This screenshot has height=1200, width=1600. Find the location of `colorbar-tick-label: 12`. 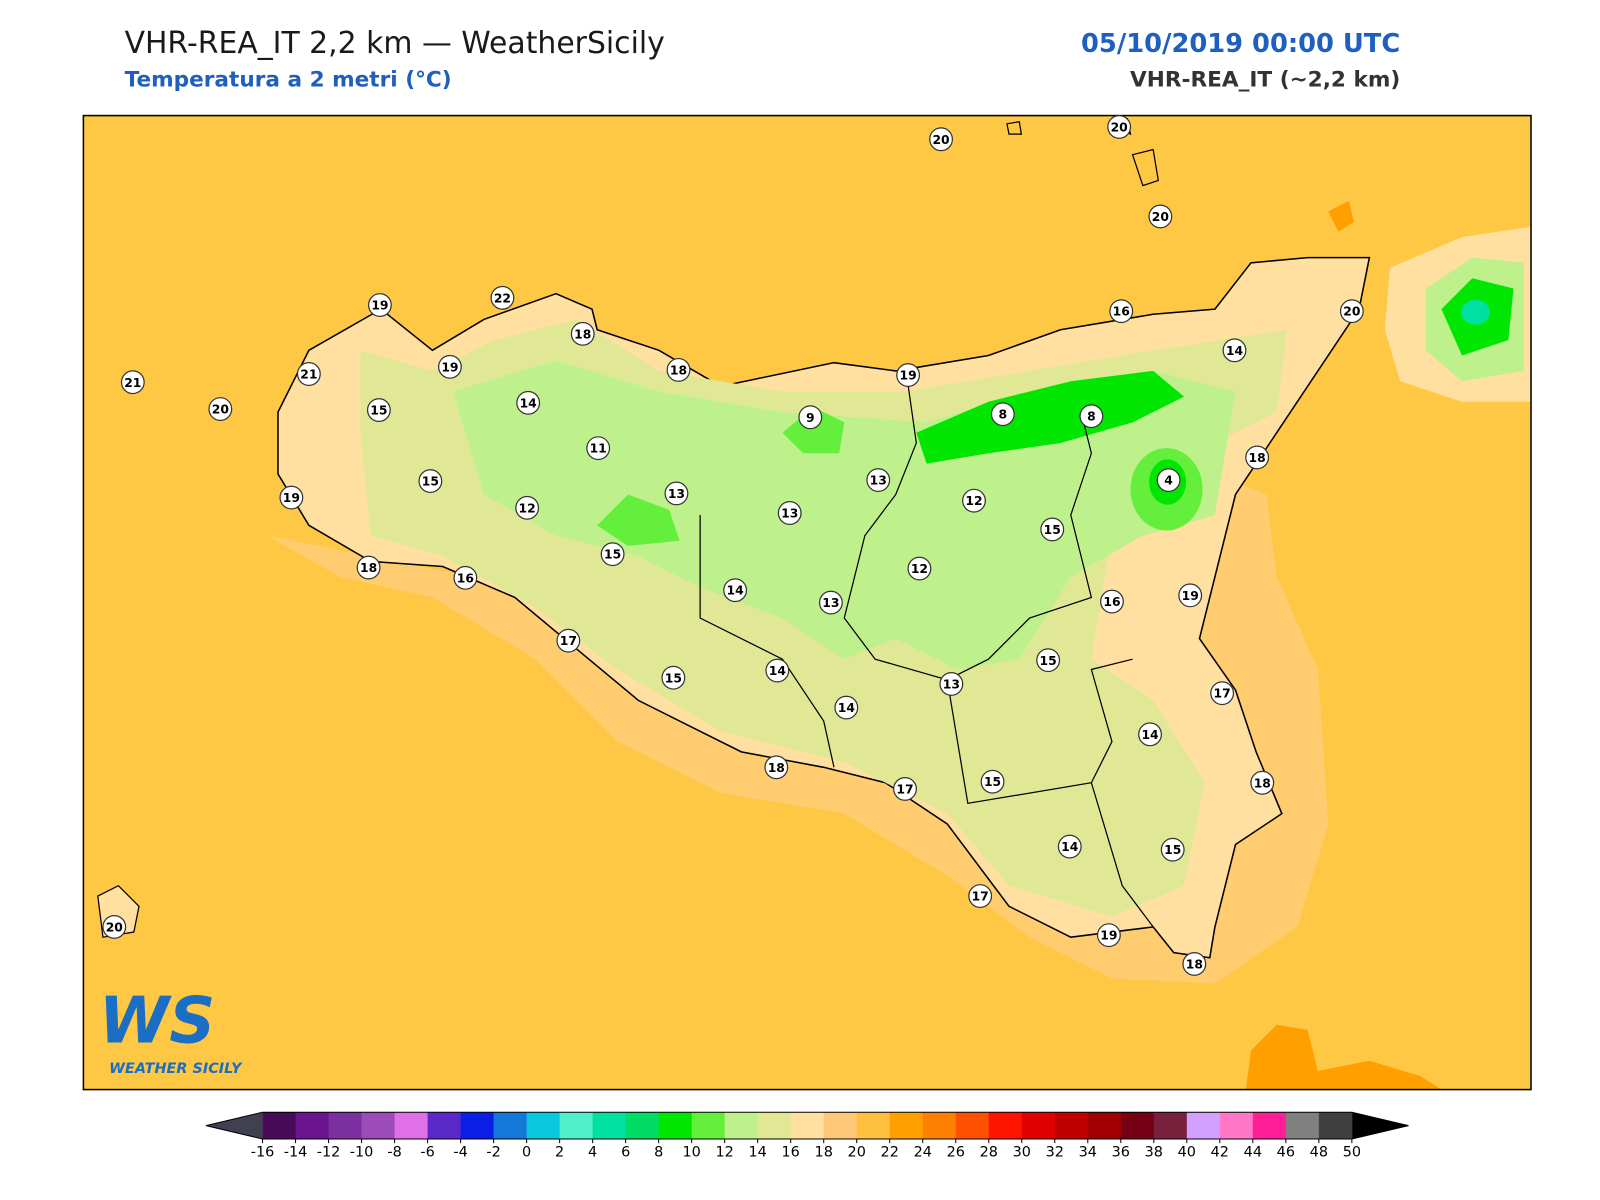

colorbar-tick-label: 12 is located at coordinates (725, 1152).